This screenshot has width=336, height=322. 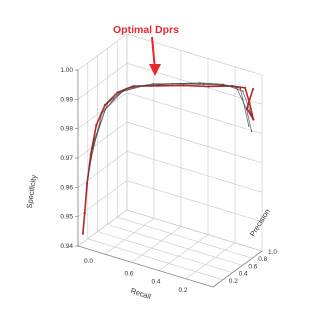 I want to click on y-axis-line, so click(x=237, y=269).